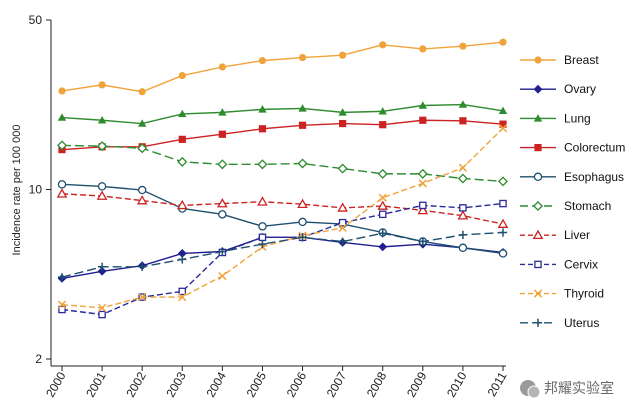 The width and height of the screenshot is (640, 413). Describe the element at coordinates (36, 190) in the screenshot. I see `y-tick-label: 10` at that location.